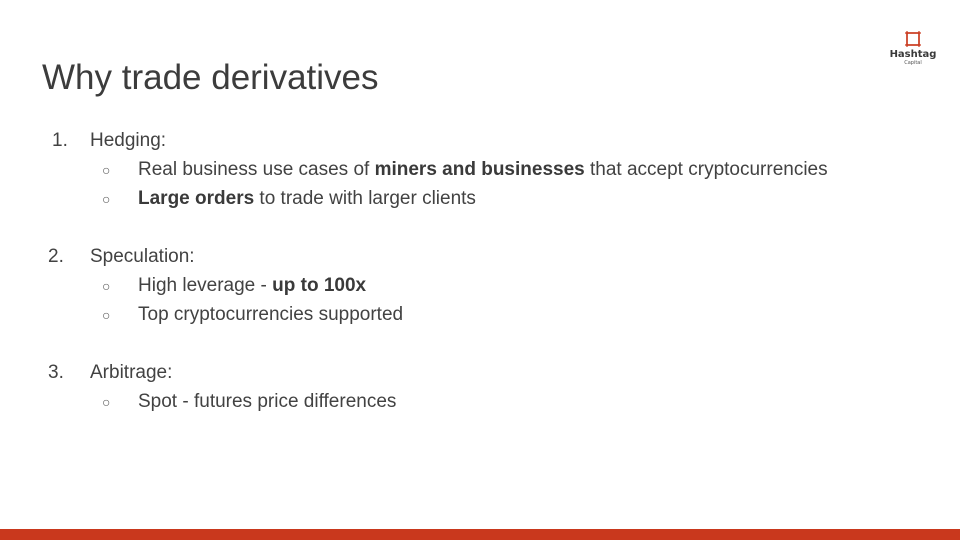 This screenshot has height=540, width=960. What do you see at coordinates (480, 534) in the screenshot?
I see `footer-accent-bar` at bounding box center [480, 534].